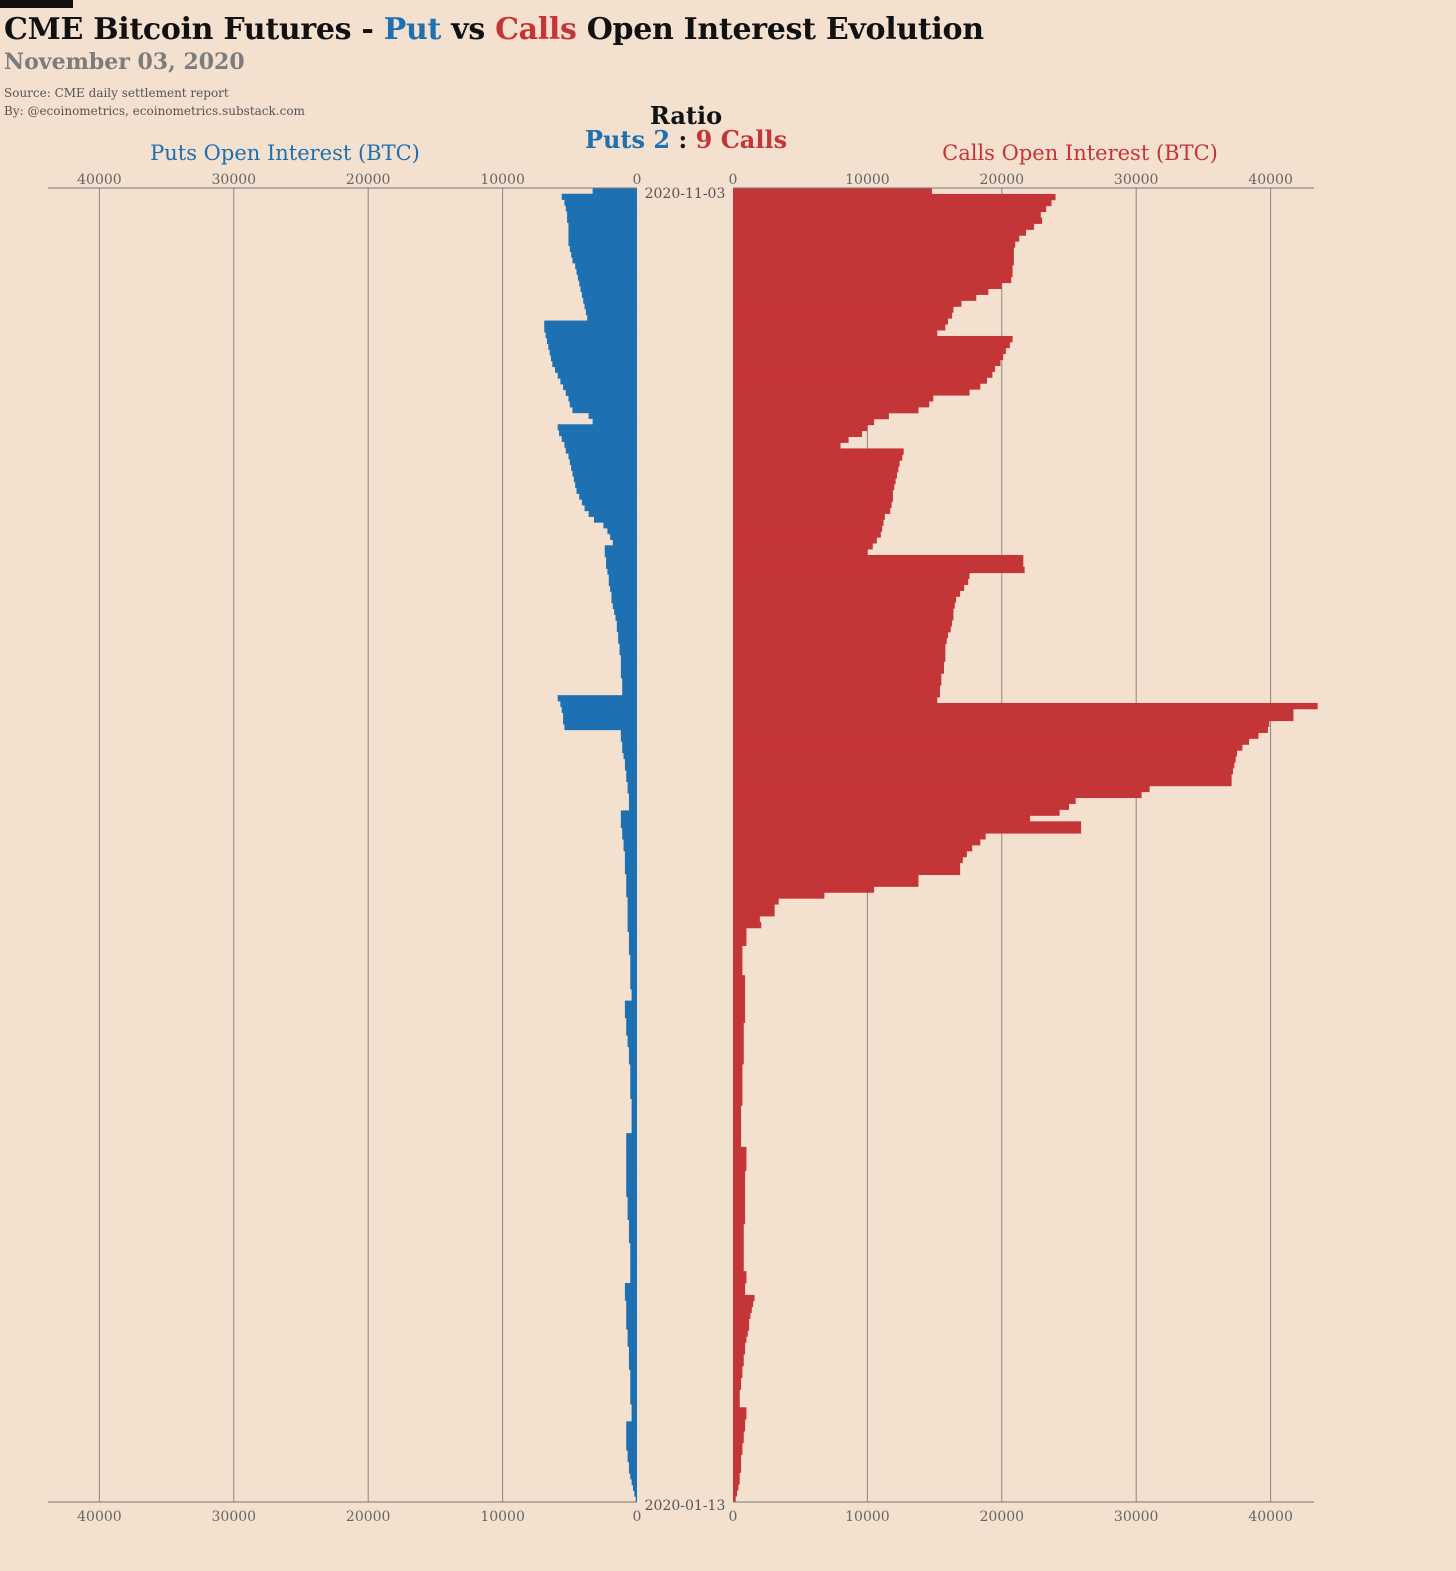 This screenshot has height=1571, width=1456. I want to click on puts-tick-label-bottom: 20000, so click(368, 1517).